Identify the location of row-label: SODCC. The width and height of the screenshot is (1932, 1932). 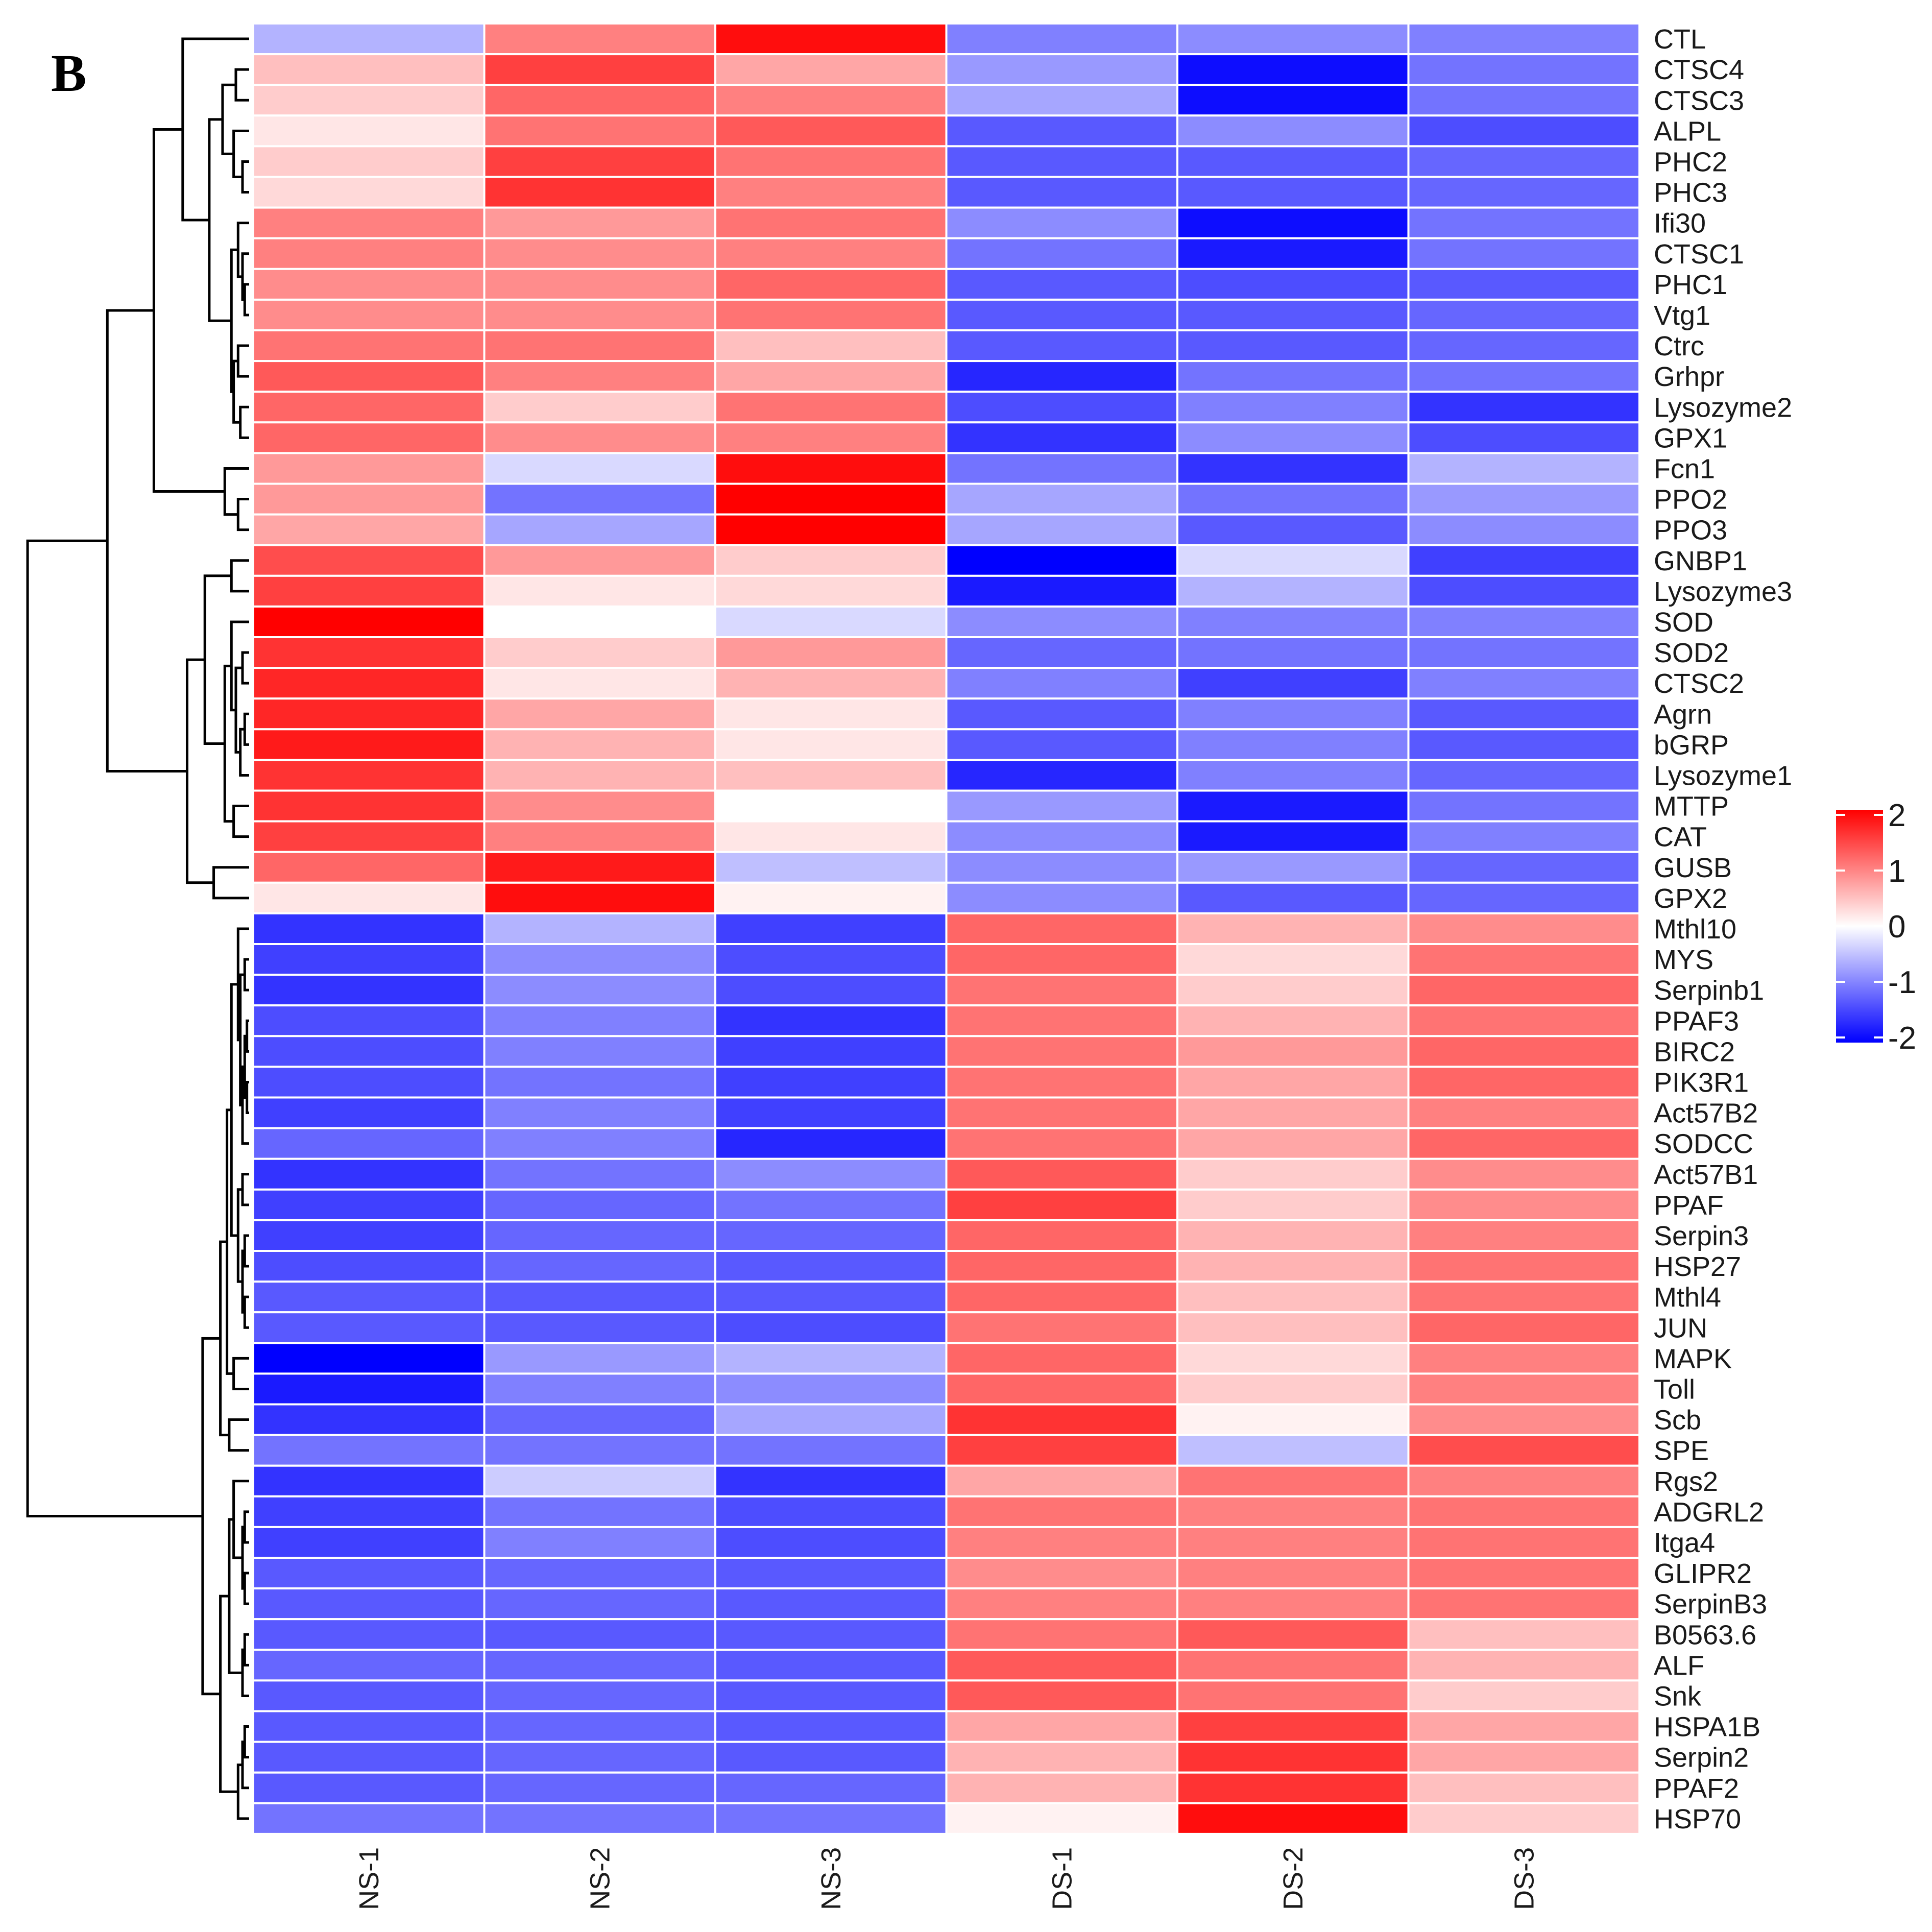
(1703, 1144).